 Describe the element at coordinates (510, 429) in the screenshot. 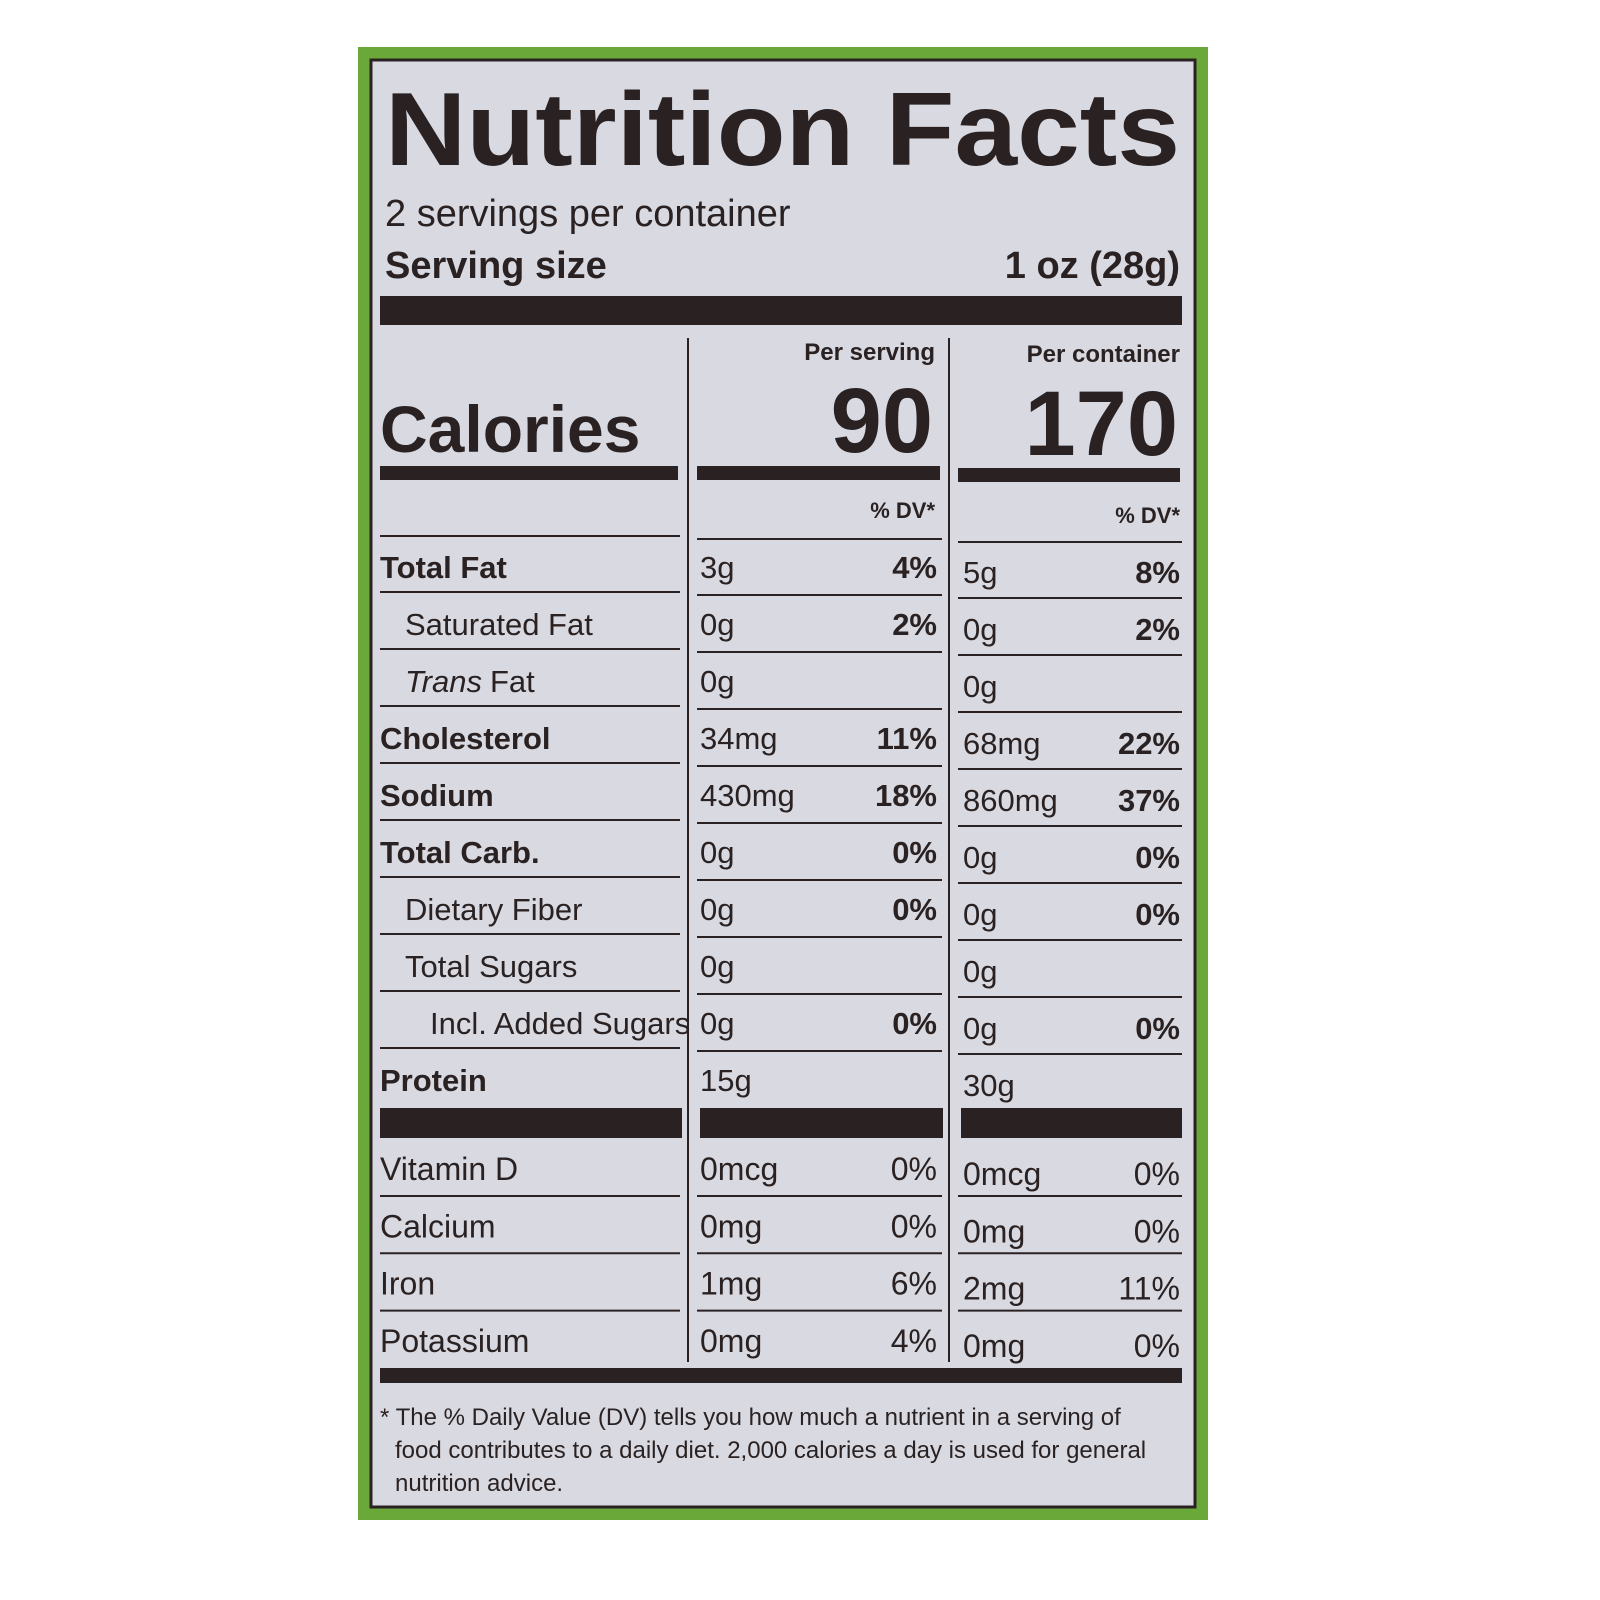

I see `calories-label: Calories` at that location.